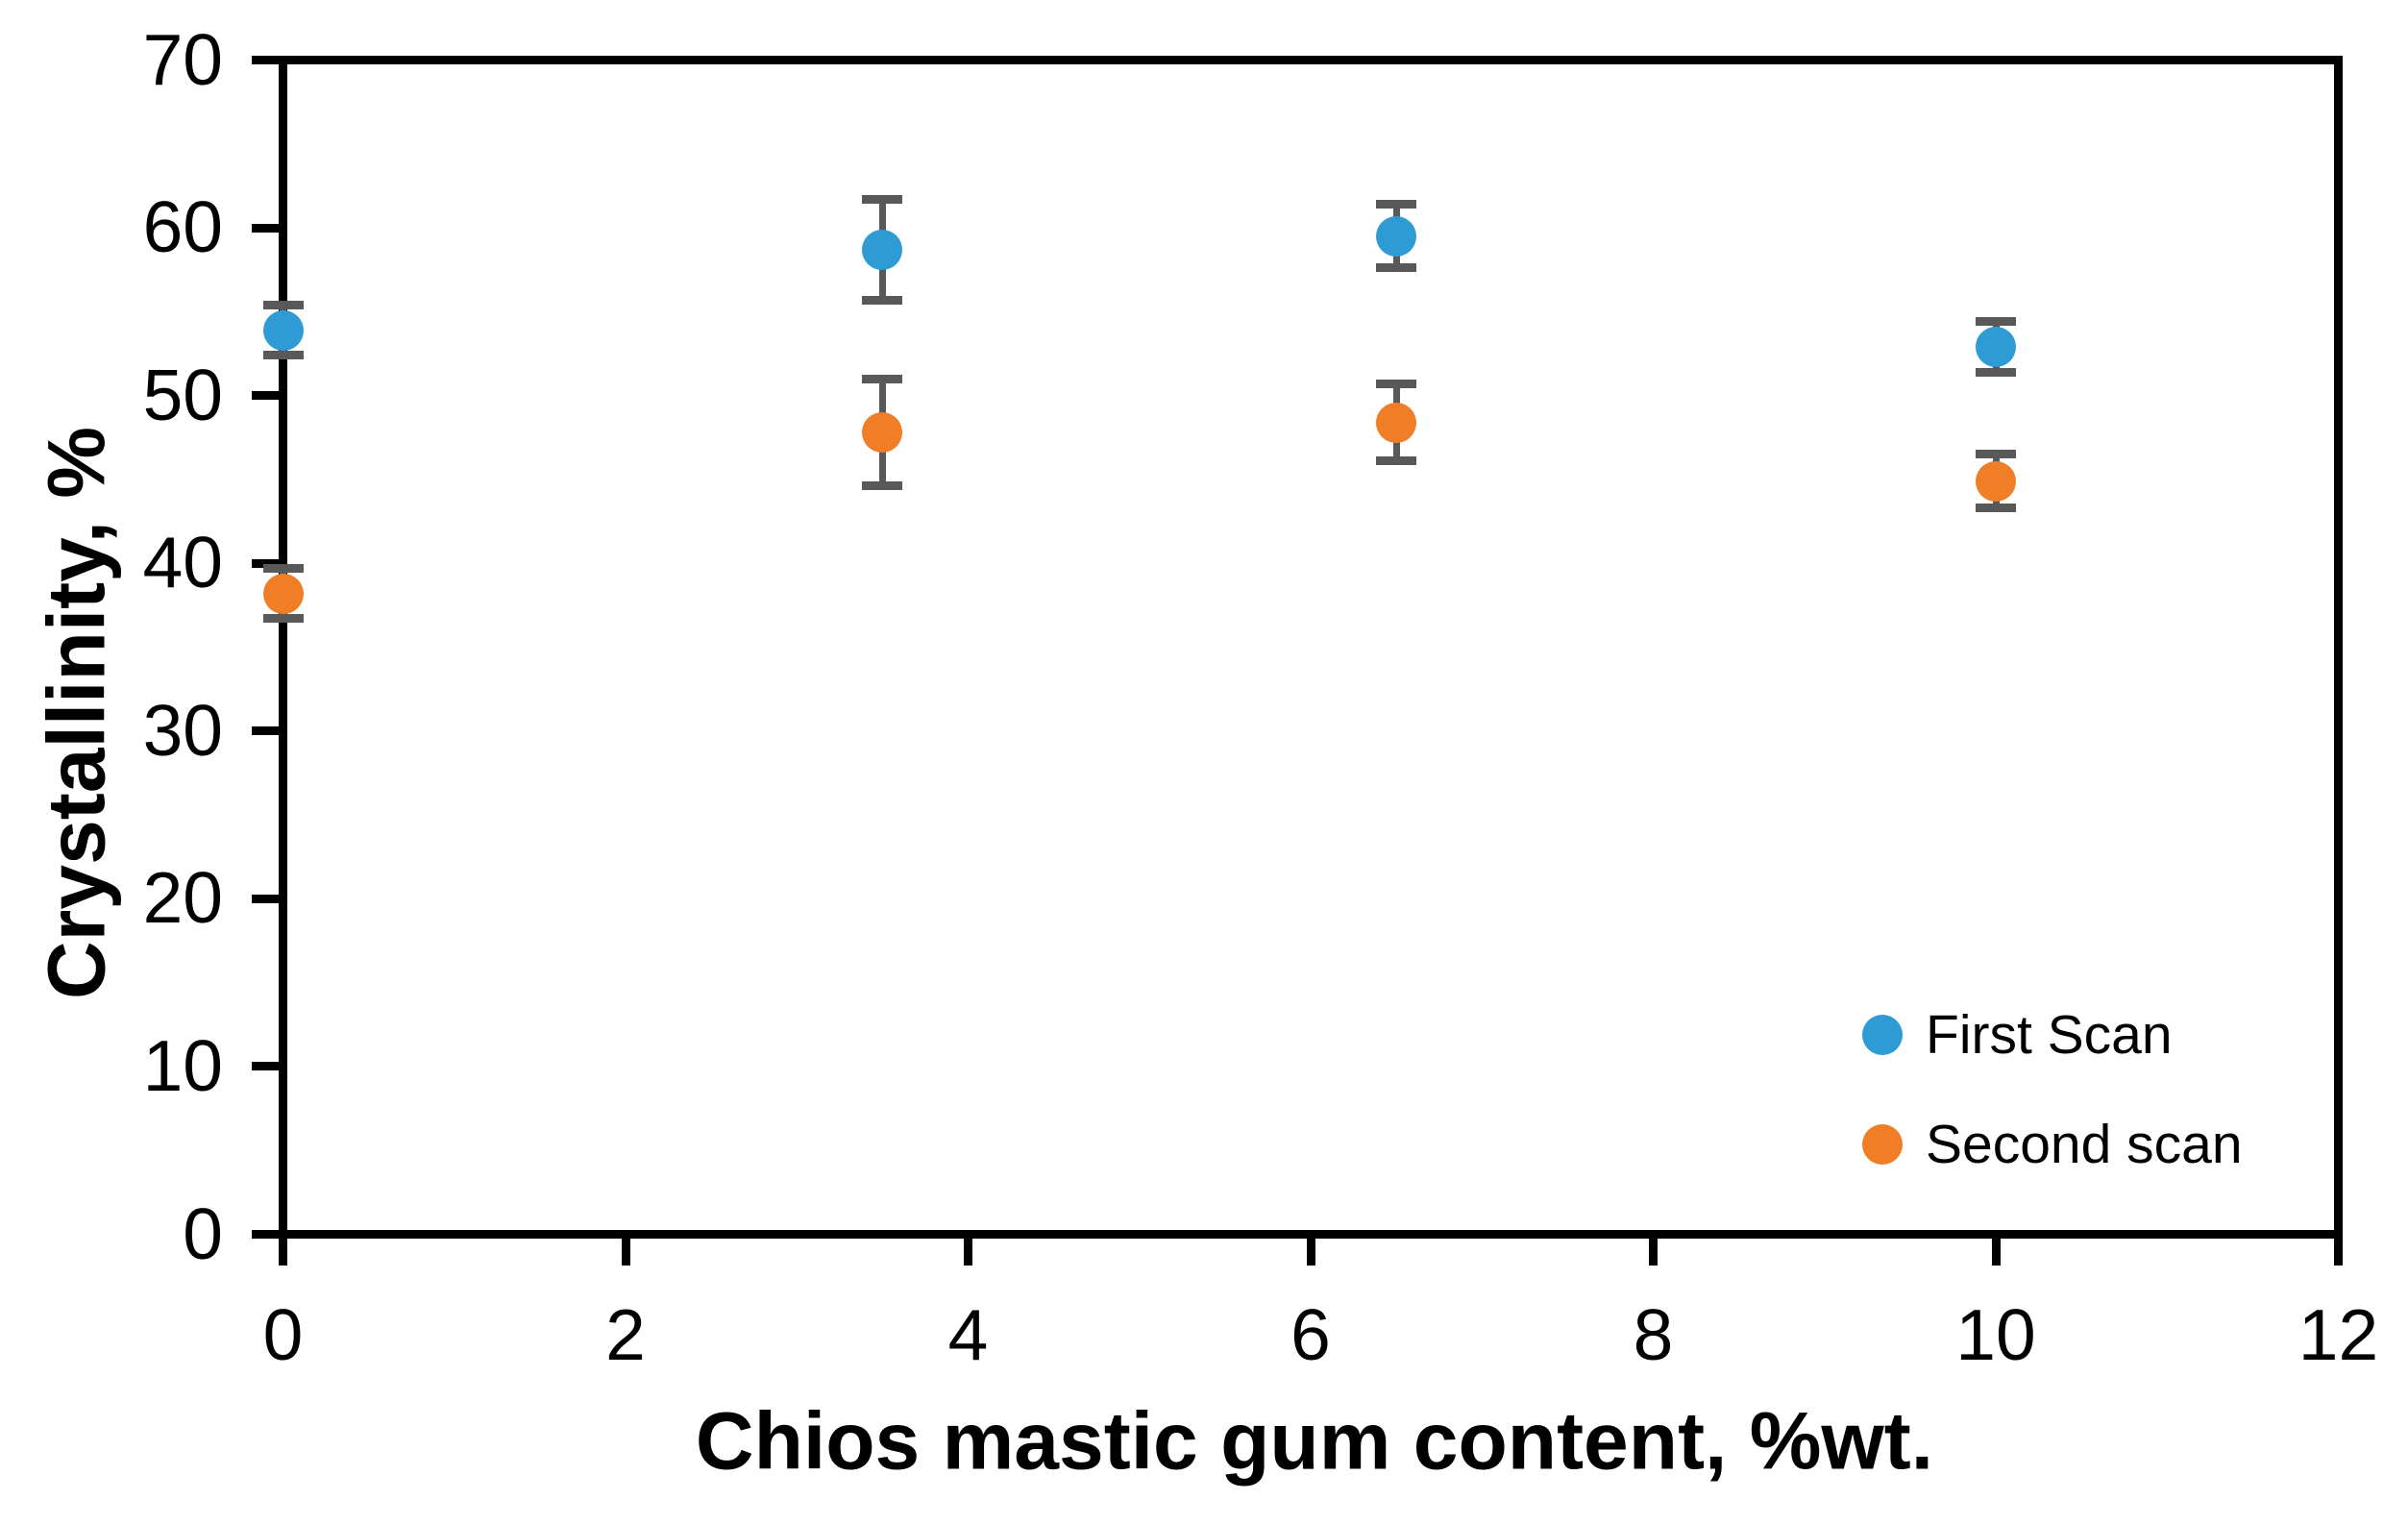 Image resolution: width=2408 pixels, height=1524 pixels. What do you see at coordinates (182, 59) in the screenshot?
I see `y-tick-label: 70` at bounding box center [182, 59].